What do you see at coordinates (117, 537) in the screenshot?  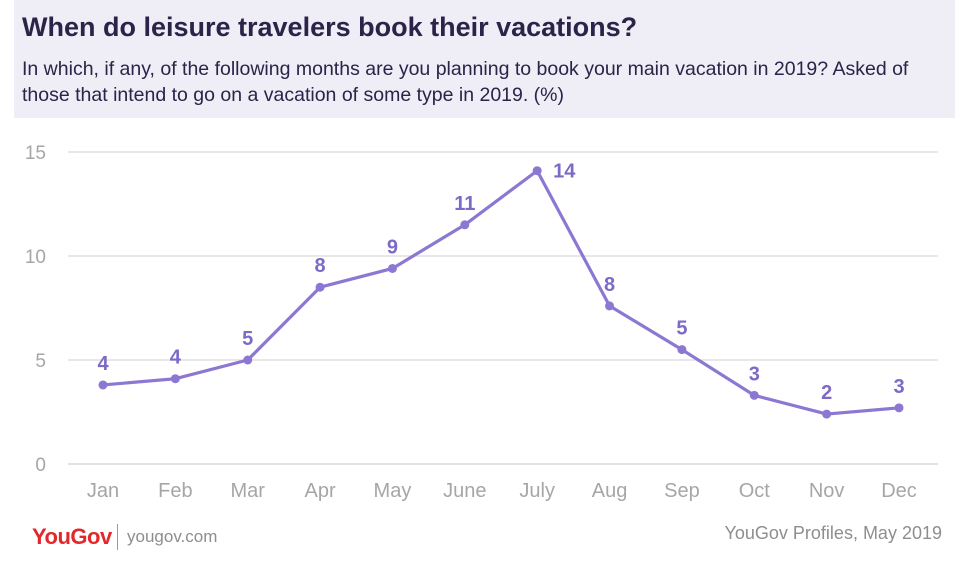 I see `footer-divider` at bounding box center [117, 537].